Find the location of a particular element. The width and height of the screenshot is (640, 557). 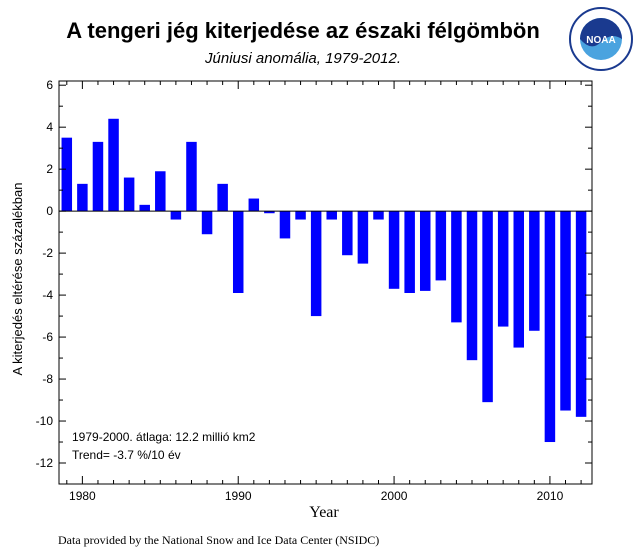

note-trend: Trend= -3.7 %/10 év is located at coordinates (126, 455).